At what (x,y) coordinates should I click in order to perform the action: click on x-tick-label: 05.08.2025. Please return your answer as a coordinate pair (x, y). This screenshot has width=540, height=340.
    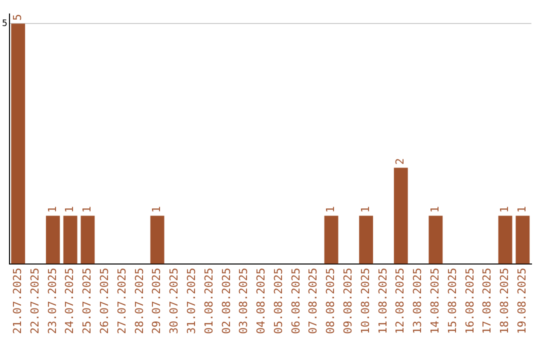
    Looking at the image, I should click on (278, 301).